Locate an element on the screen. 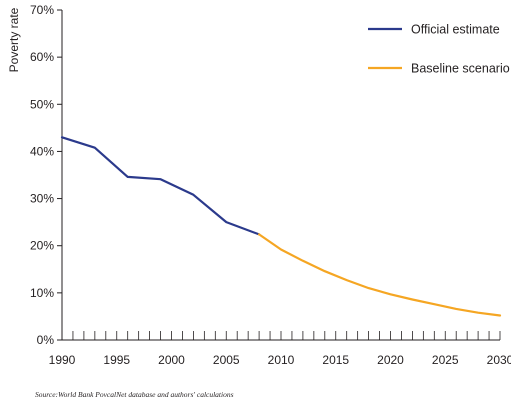 The width and height of the screenshot is (511, 405). x-tick-label: 2025 is located at coordinates (445, 360).